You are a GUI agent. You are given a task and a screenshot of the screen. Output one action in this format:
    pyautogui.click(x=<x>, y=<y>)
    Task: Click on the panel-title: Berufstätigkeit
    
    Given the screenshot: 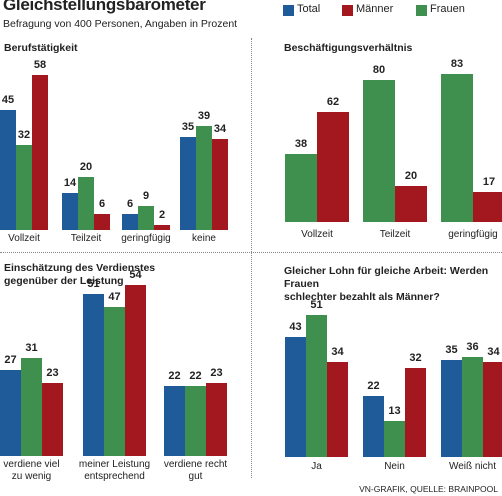 What is the action you would take?
    pyautogui.click(x=41, y=48)
    